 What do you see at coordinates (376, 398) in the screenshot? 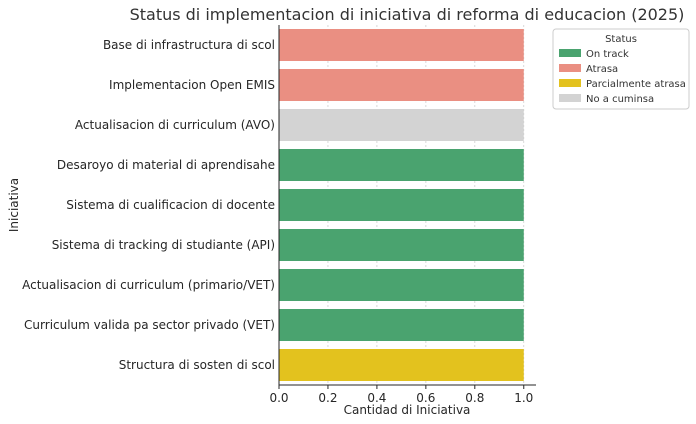
I see `x-tick-label-2: 0.4` at bounding box center [376, 398].